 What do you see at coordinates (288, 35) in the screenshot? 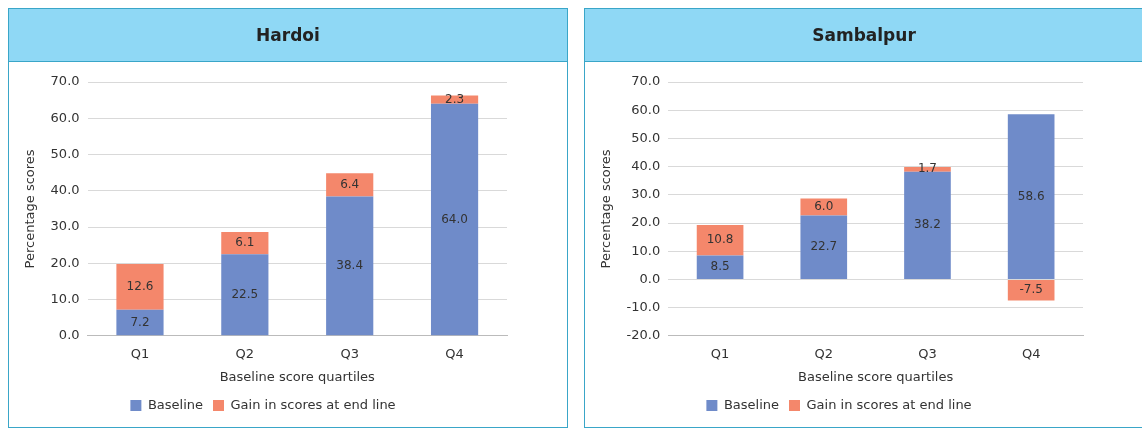
I see `chart-title: Hardoi` at bounding box center [288, 35].